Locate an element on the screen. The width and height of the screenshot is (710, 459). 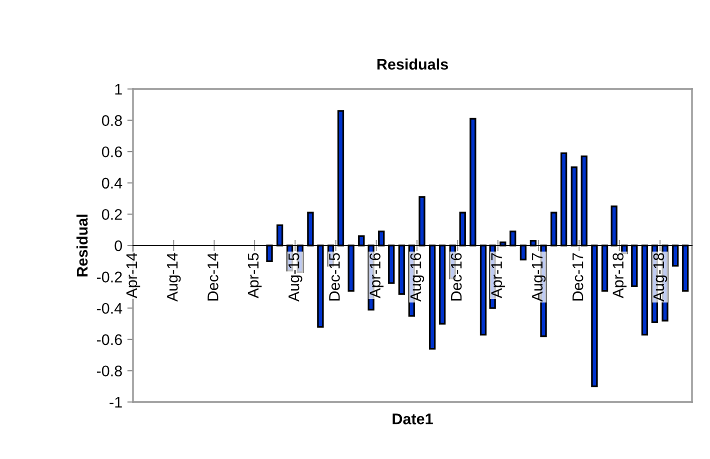
x-tick-label: Apr-14 is located at coordinates (133, 275).